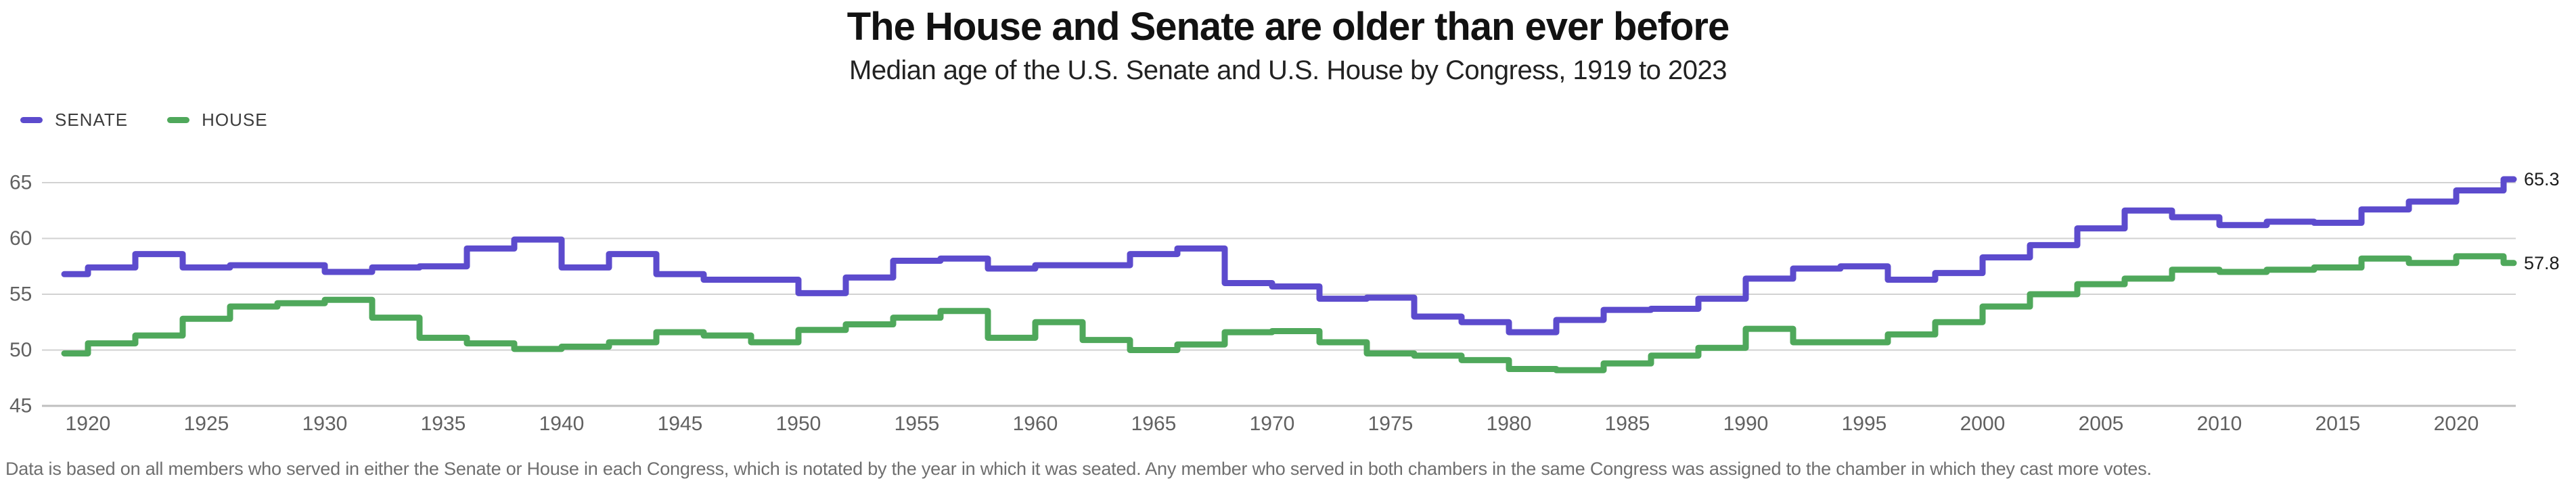 This screenshot has height=485, width=2576. I want to click on x-axis-tick-label: 1920, so click(88, 424).